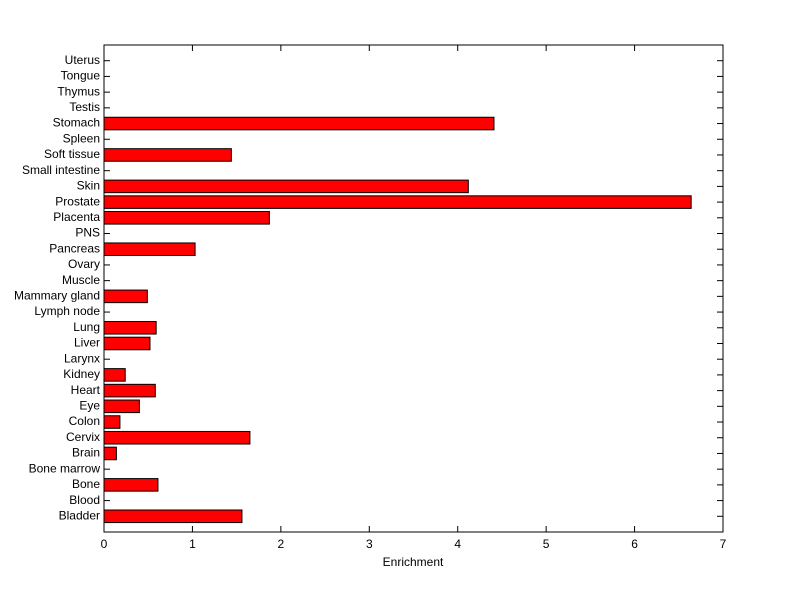 Image resolution: width=800 pixels, height=599 pixels. I want to click on y-tick-label: Colon, so click(84, 421).